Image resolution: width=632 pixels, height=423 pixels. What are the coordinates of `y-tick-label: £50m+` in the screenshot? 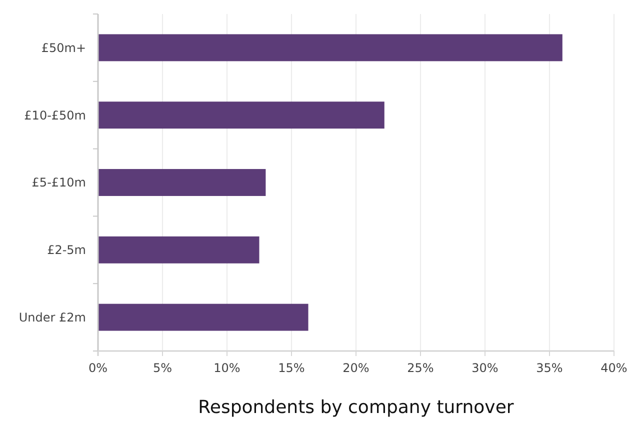 It's located at (63, 47).